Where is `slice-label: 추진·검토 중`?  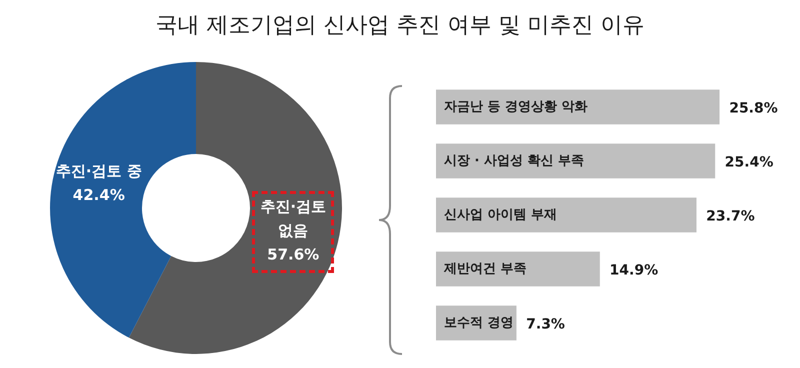 slice-label: 추진·검토 중 is located at coordinates (99, 171).